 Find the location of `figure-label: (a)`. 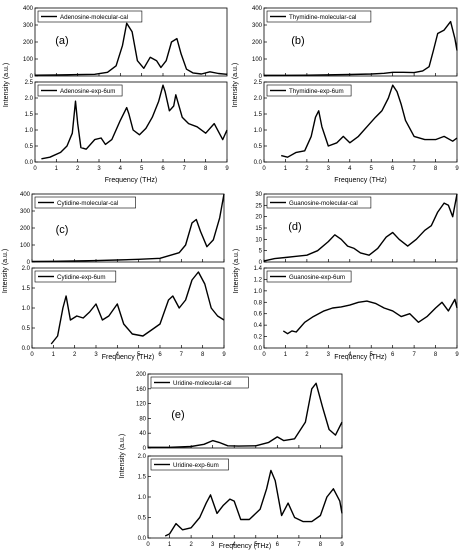

figure-label: (a) is located at coordinates (61, 41).